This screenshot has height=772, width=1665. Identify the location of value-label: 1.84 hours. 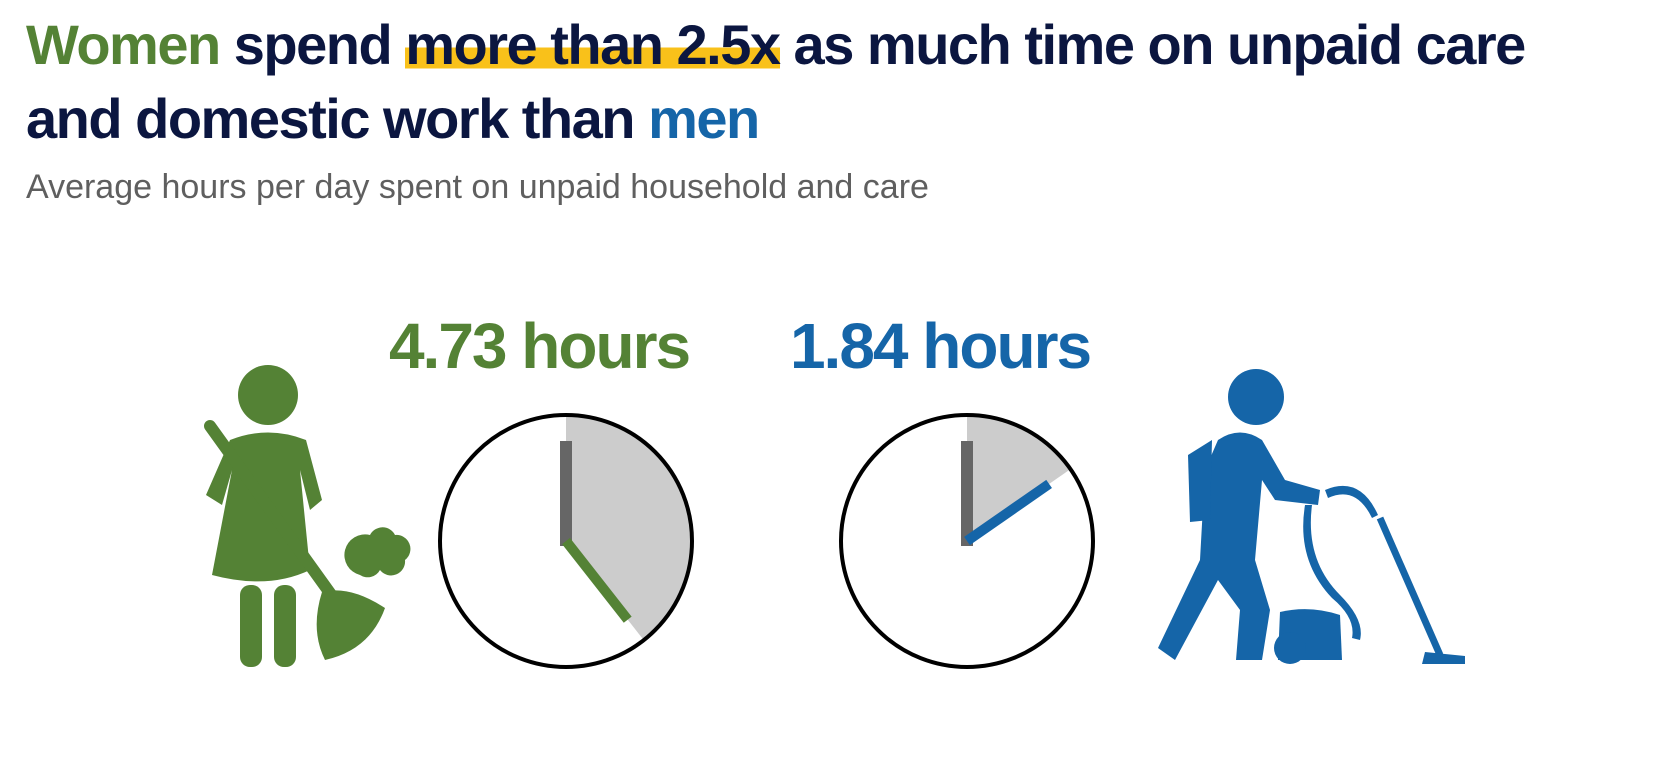
(940, 346).